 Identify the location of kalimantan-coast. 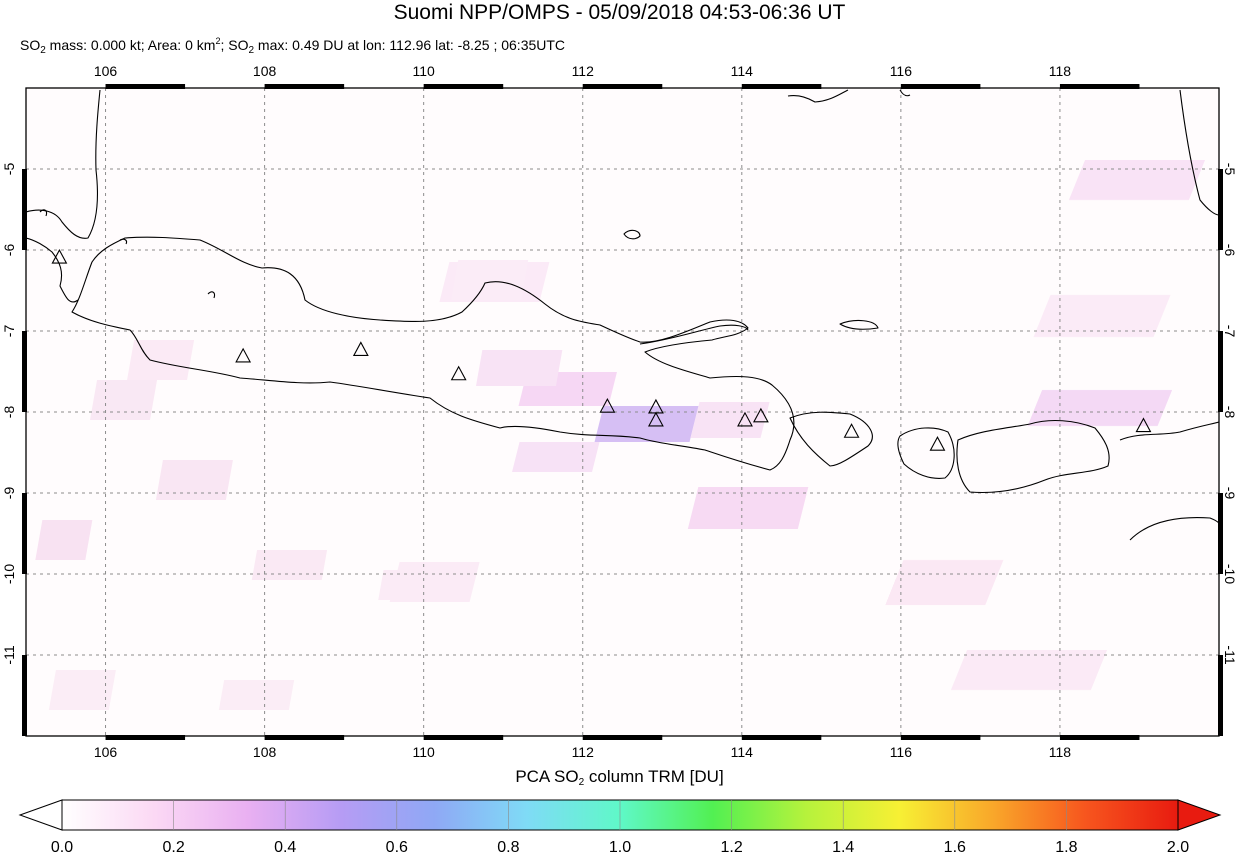
(849, 96).